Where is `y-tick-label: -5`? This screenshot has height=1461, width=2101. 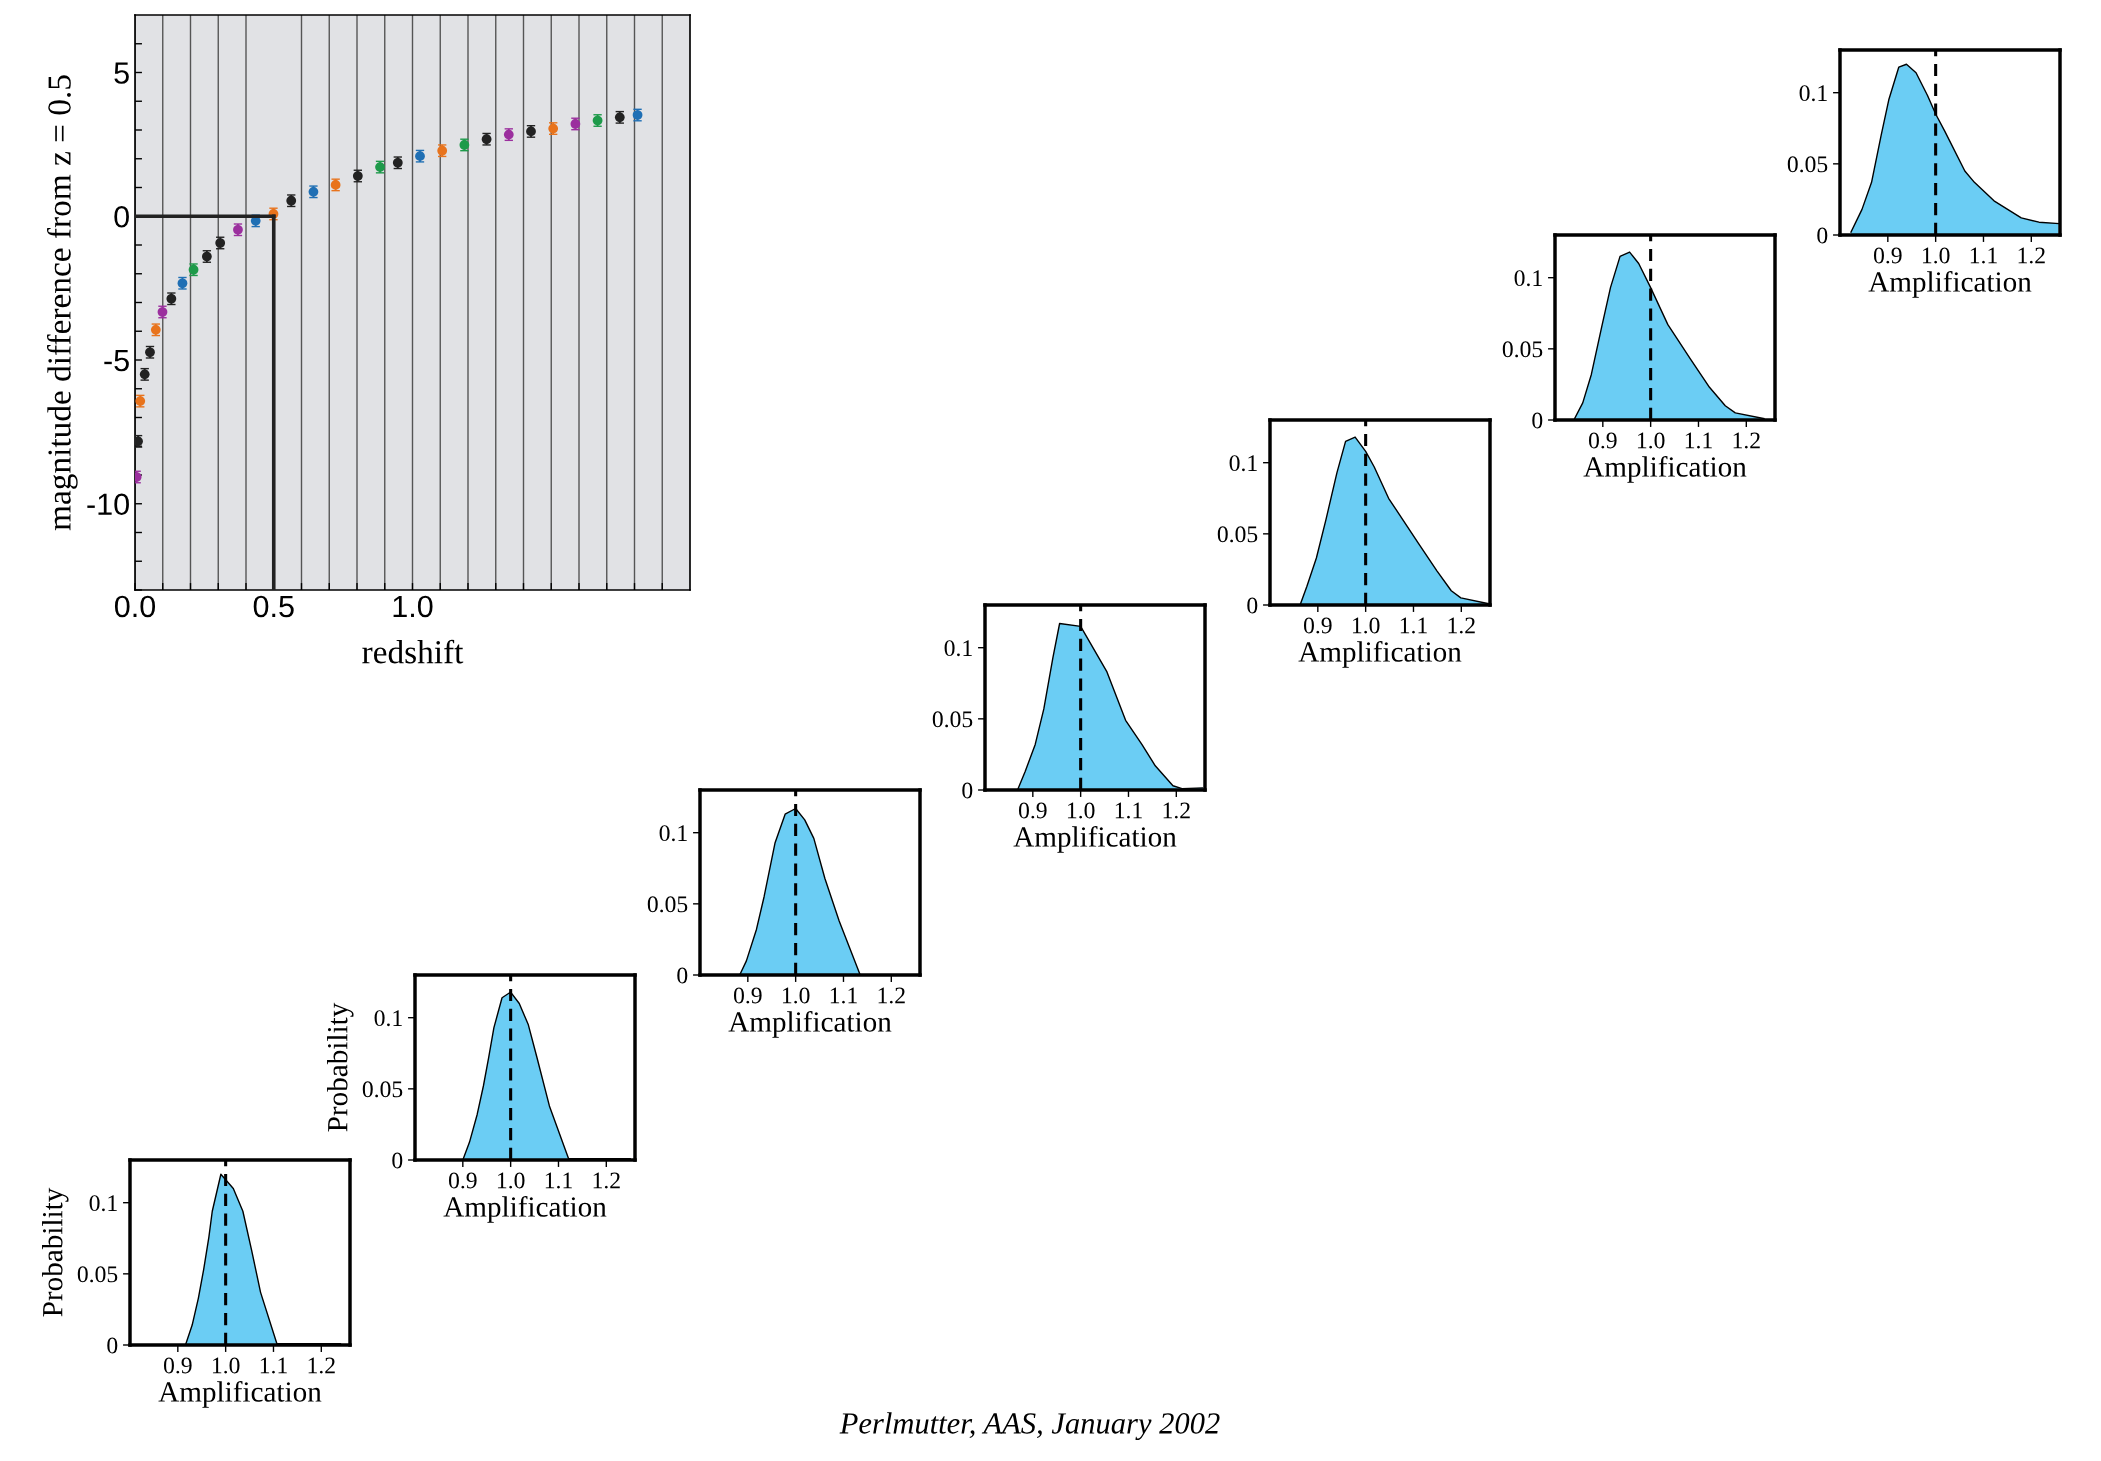 y-tick-label: -5 is located at coordinates (116, 361).